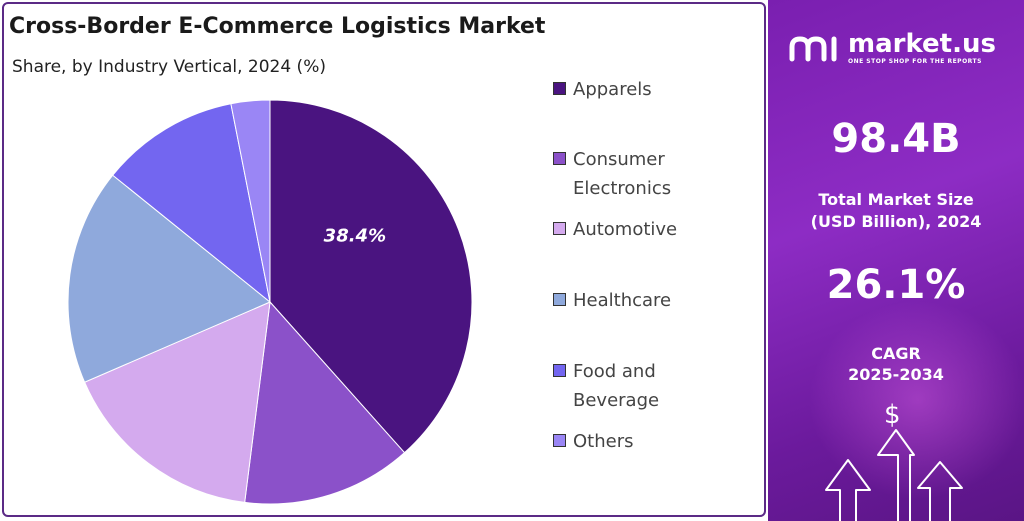 This screenshot has width=1024, height=521. Describe the element at coordinates (277, 26) in the screenshot. I see `chart-title: Cross-Border E-Commerce Logistics Market` at that location.